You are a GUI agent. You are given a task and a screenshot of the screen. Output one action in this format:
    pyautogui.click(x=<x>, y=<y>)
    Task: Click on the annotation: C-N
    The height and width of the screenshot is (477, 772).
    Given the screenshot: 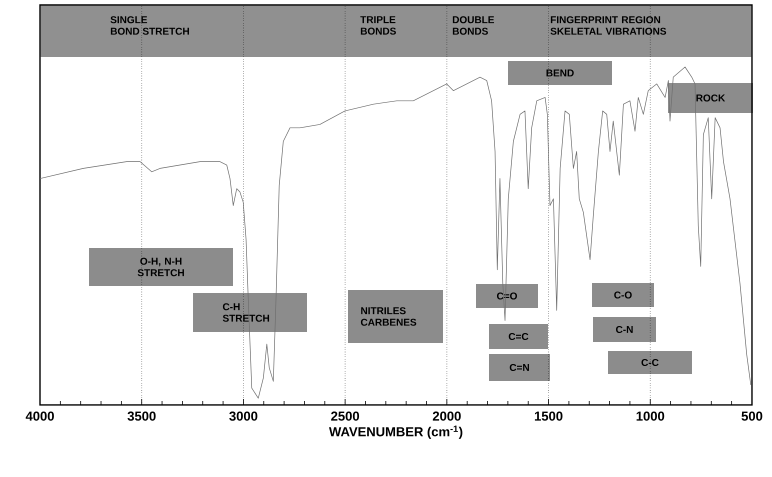 What is the action you would take?
    pyautogui.click(x=624, y=330)
    